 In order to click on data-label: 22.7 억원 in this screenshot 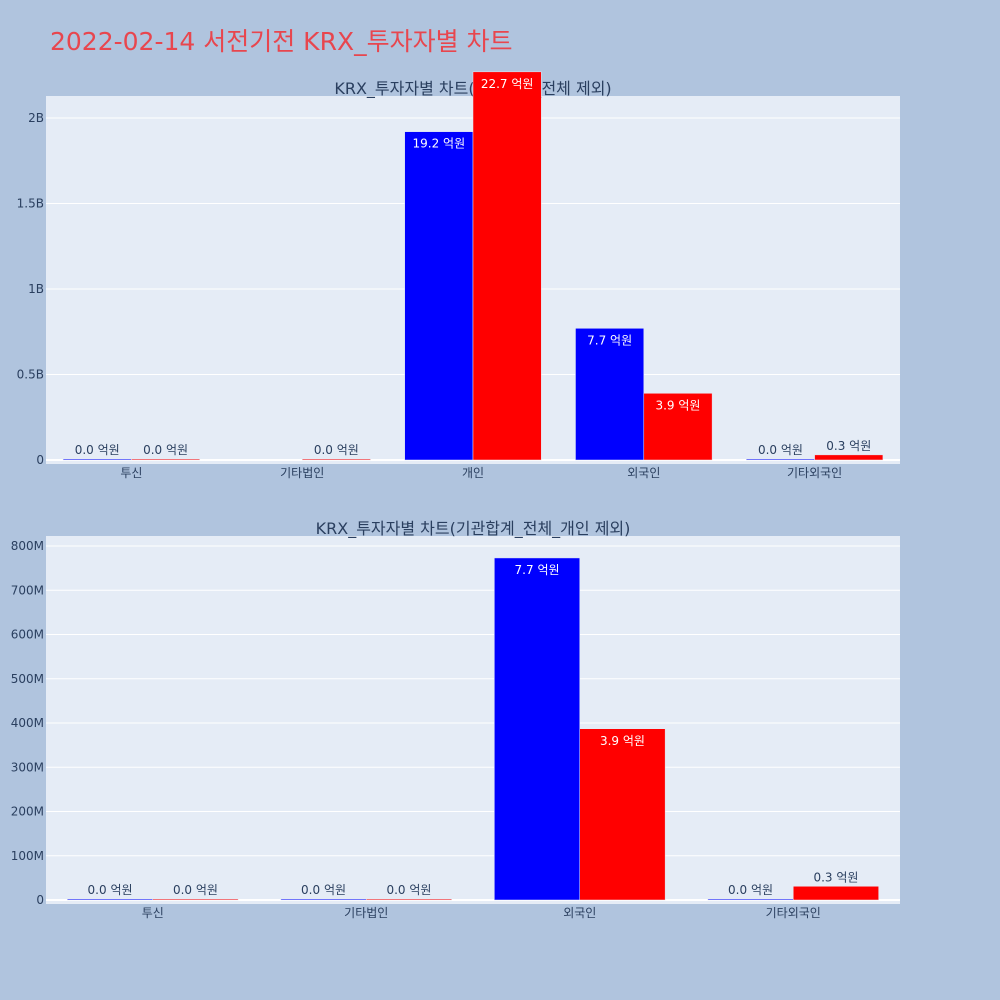, I will do `click(507, 84)`.